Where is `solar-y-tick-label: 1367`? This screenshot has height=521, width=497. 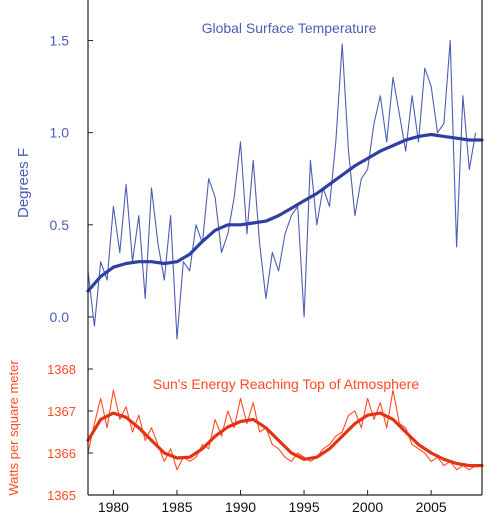
solar-y-tick-label: 1367 is located at coordinates (61, 411).